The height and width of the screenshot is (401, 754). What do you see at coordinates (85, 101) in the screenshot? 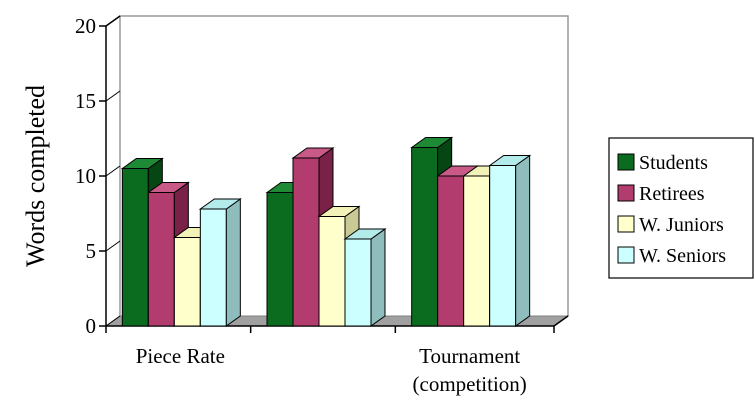
I see `y-tick-label: 15` at bounding box center [85, 101].